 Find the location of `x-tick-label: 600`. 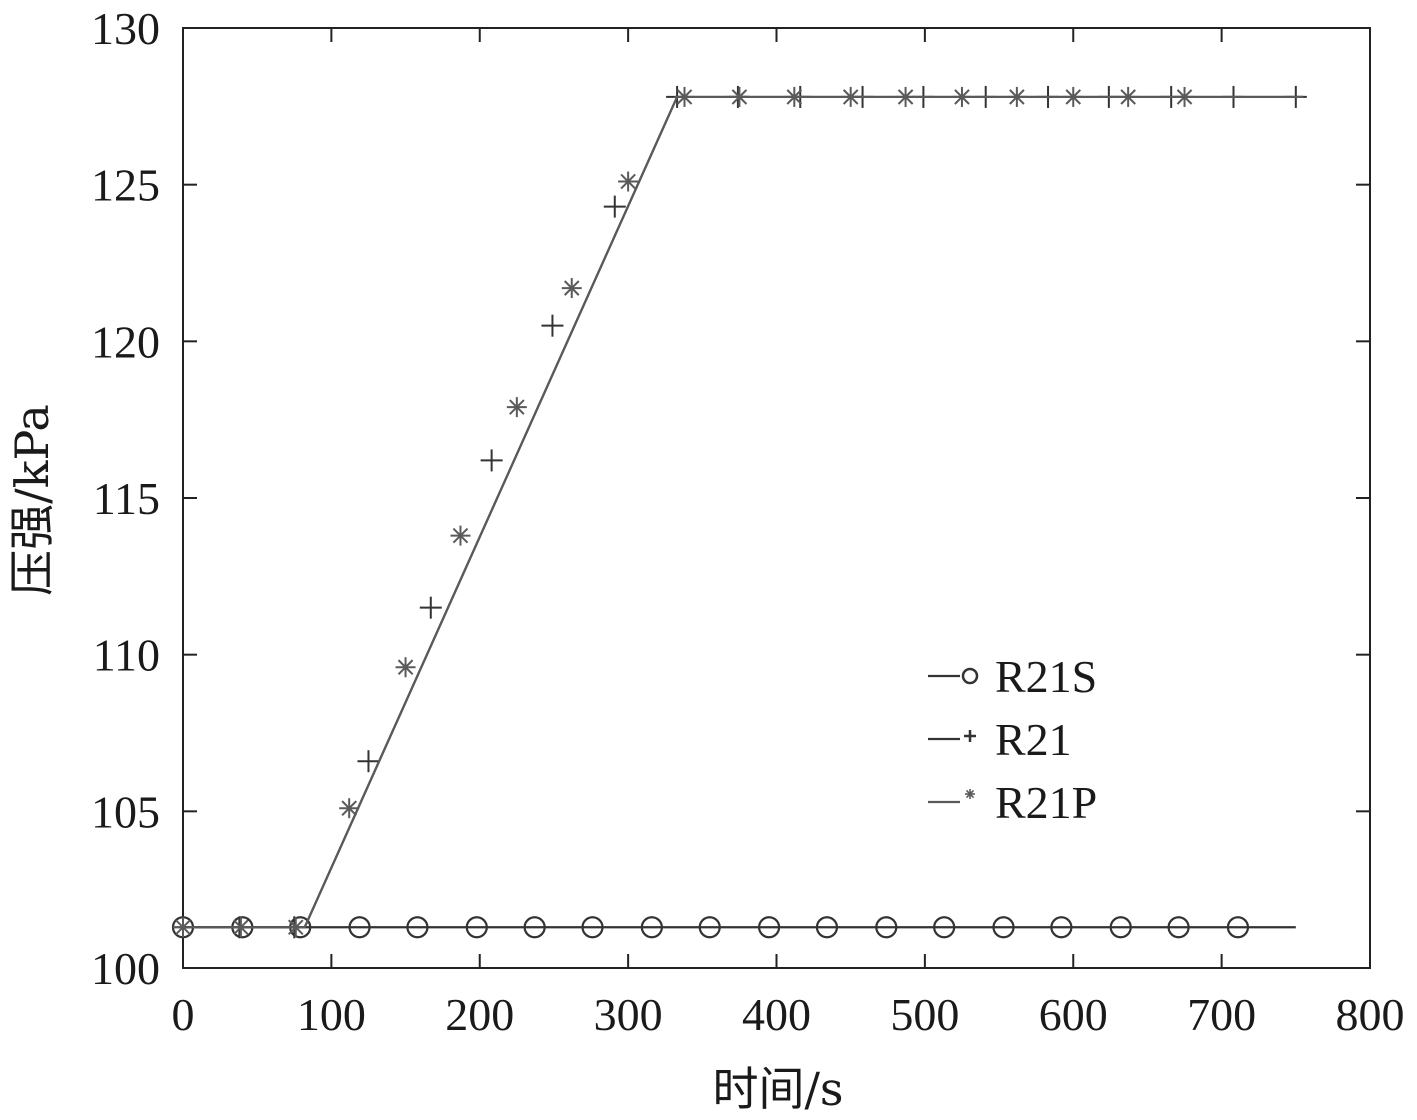

x-tick-label: 600 is located at coordinates (1073, 1014).